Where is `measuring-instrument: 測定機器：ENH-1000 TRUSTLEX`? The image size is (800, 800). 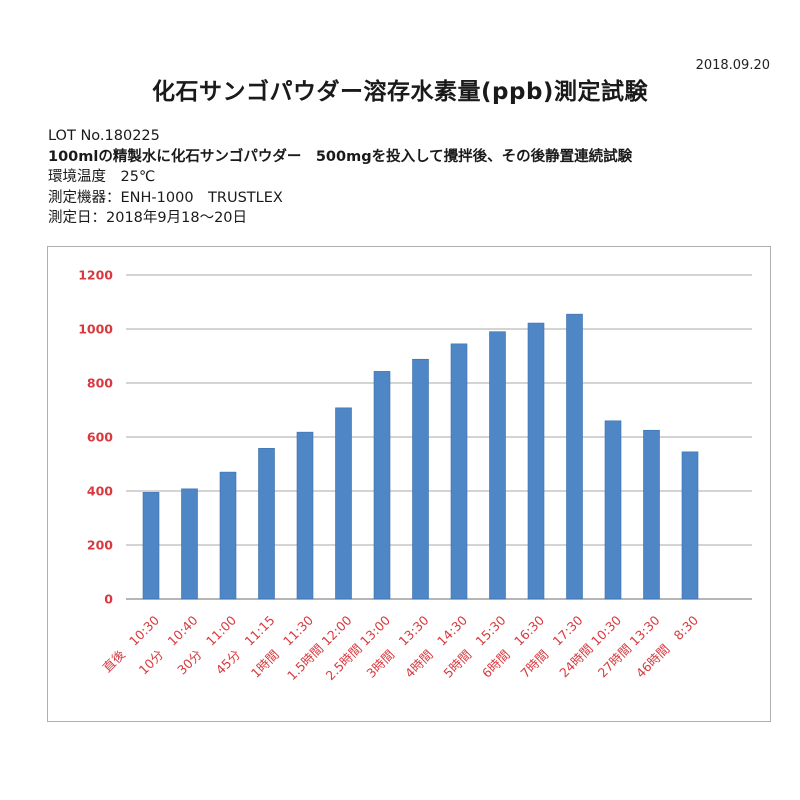 measuring-instrument: 測定機器：ENH-1000 TRUSTLEX is located at coordinates (165, 197).